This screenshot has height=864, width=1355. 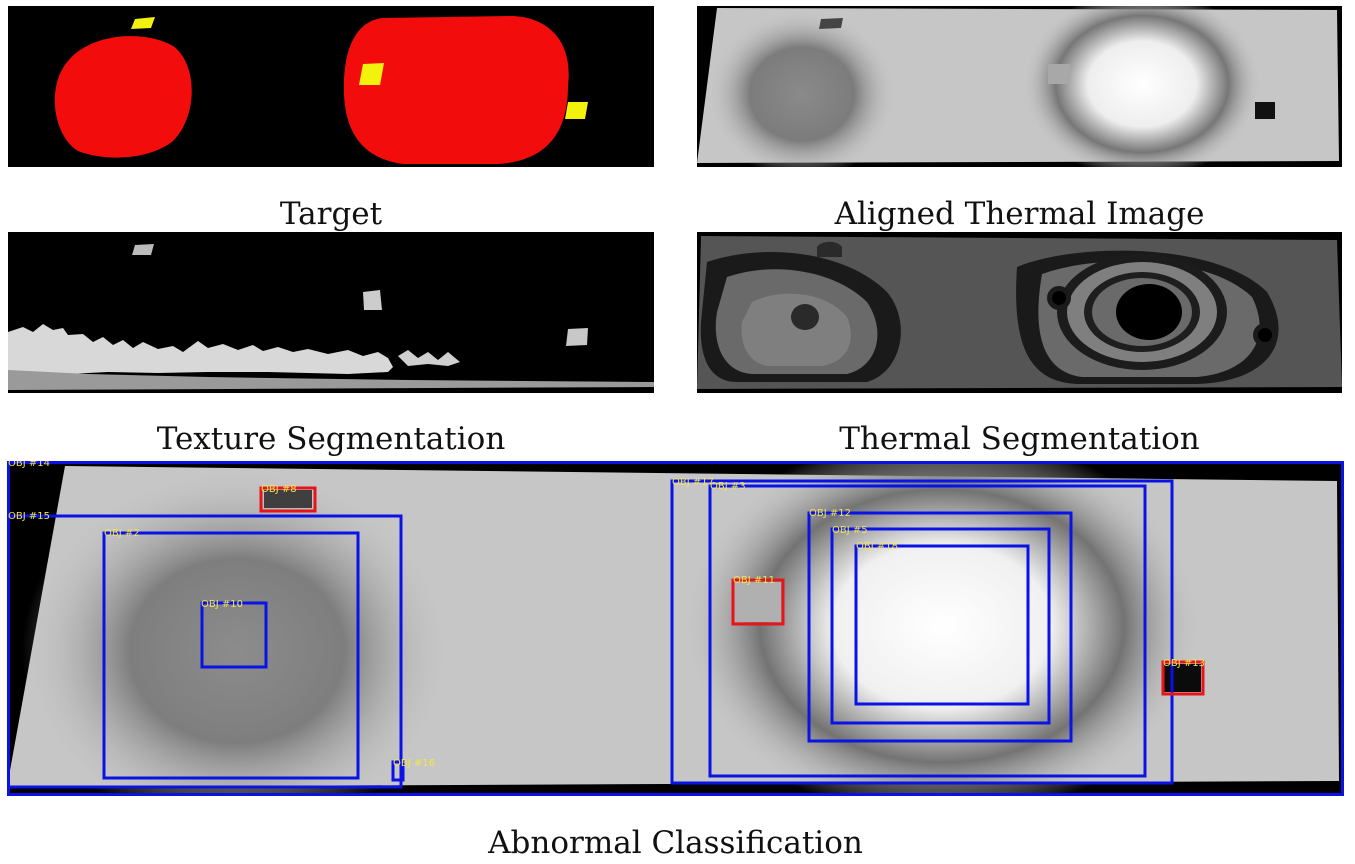 I want to click on caption-target: Target, so click(x=331, y=214).